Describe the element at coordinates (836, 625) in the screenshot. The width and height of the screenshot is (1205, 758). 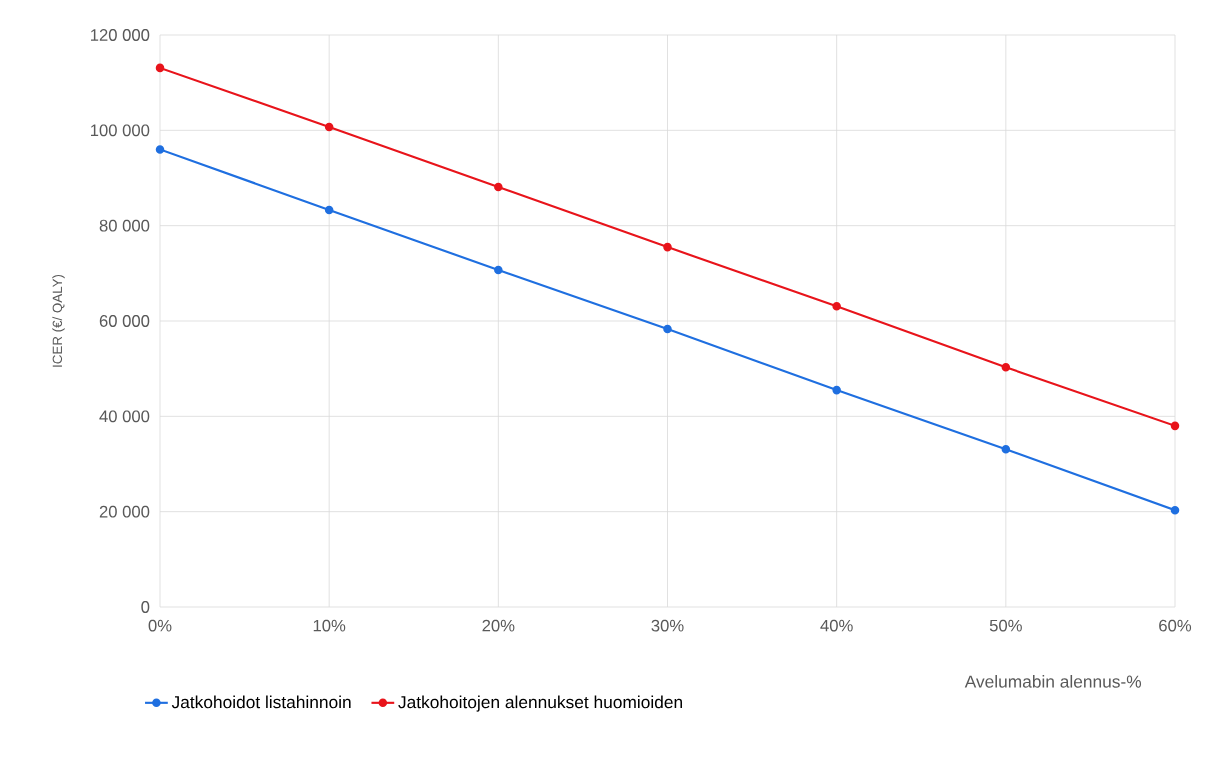
I see `x-tick-label: 40%` at that location.